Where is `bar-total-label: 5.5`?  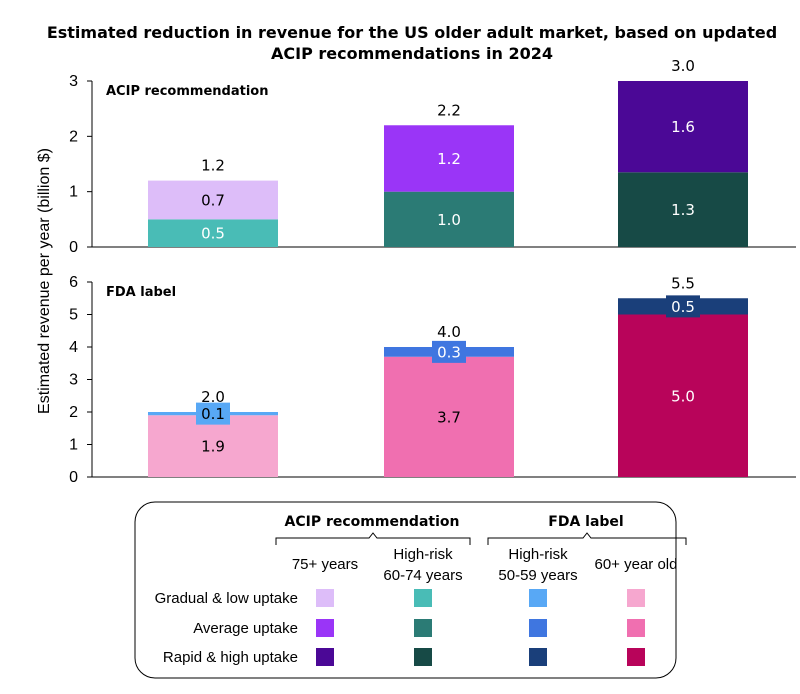 bar-total-label: 5.5 is located at coordinates (683, 283).